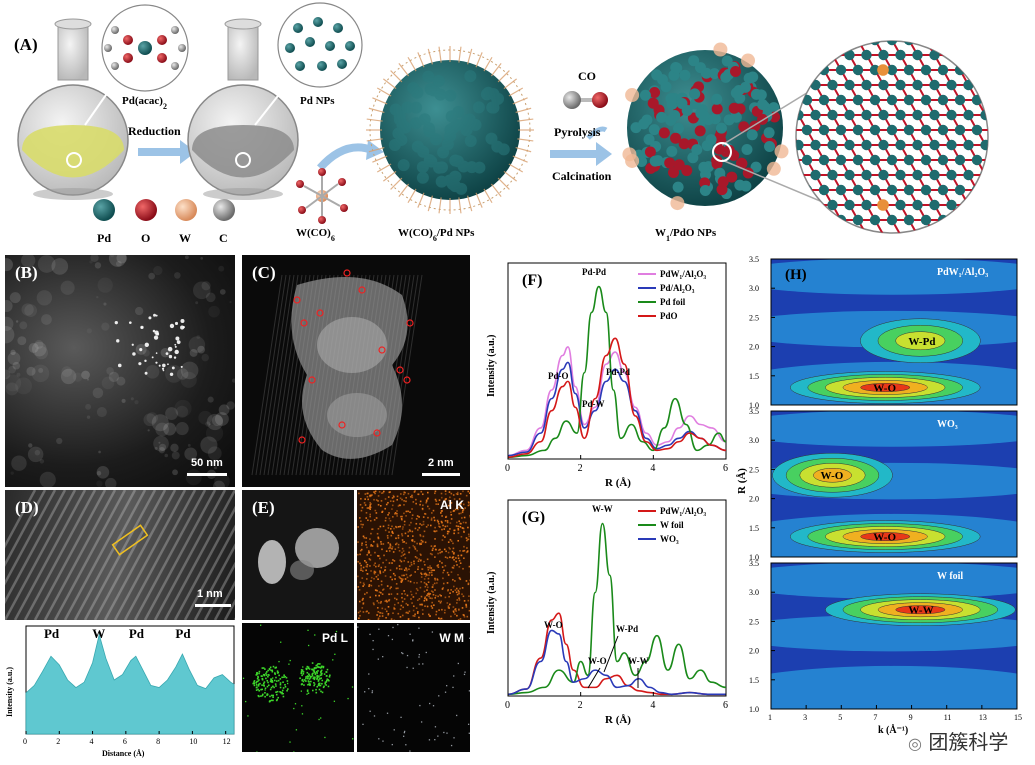 This screenshot has width=1035, height=765. I want to click on eds-w-label: W M, so click(451, 638).